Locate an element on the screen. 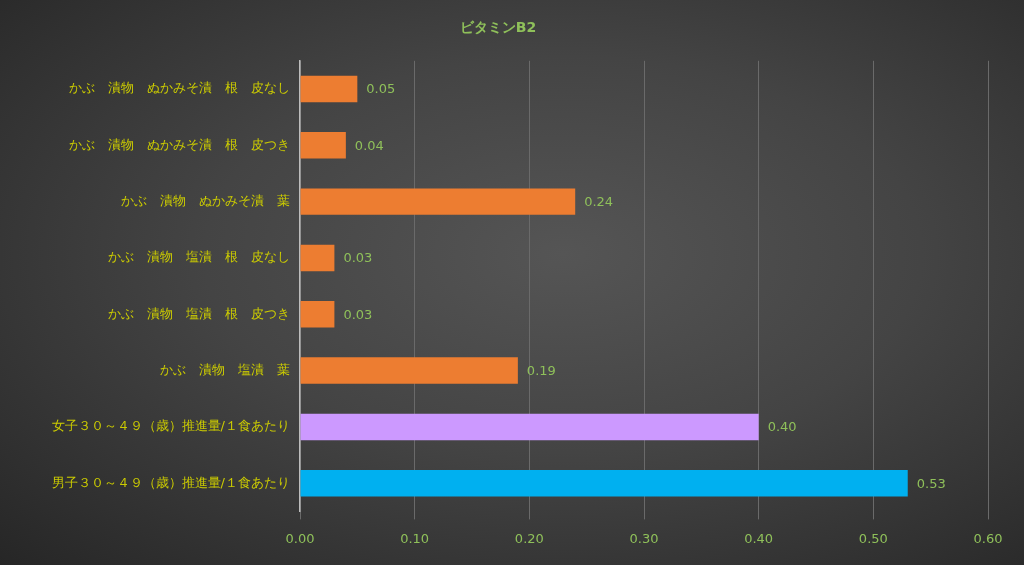 The image size is (1024, 565). x-tick-label: 0.20 is located at coordinates (529, 538).